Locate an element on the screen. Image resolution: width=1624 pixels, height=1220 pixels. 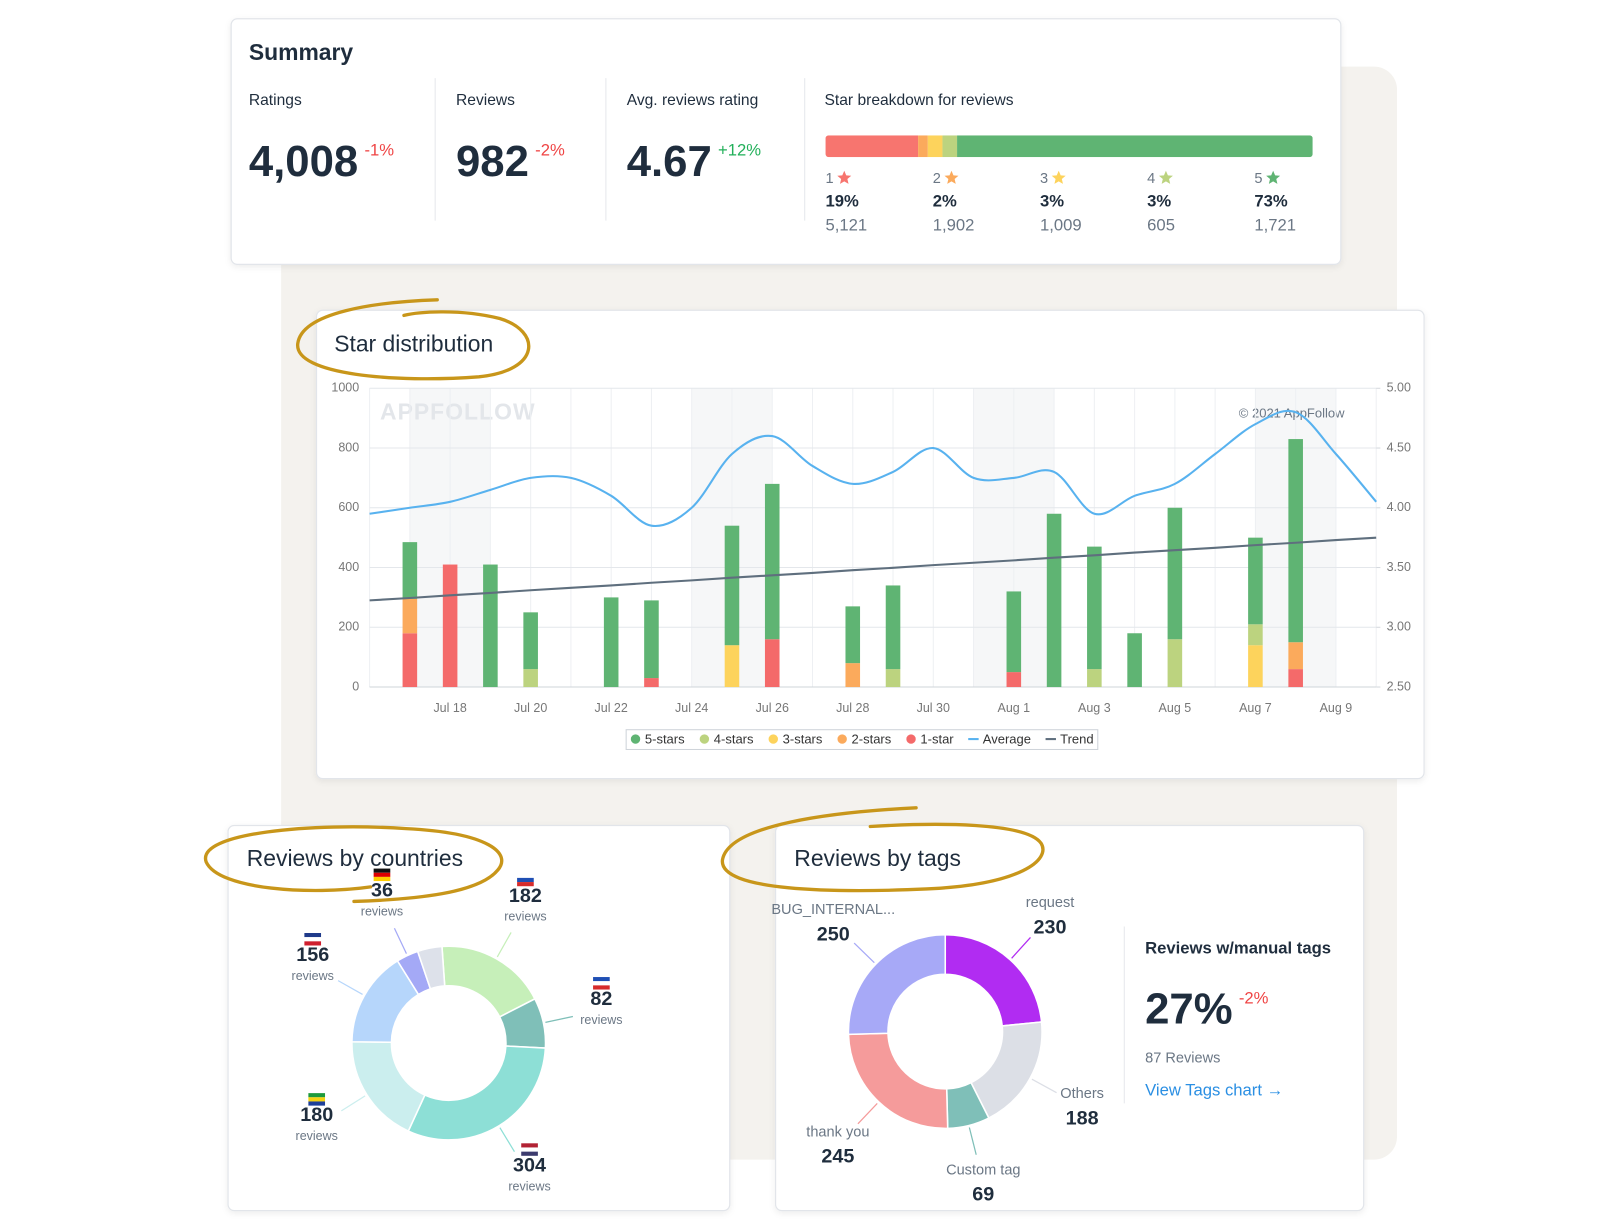
y2-tick-label: 5.00 is located at coordinates (1399, 388).